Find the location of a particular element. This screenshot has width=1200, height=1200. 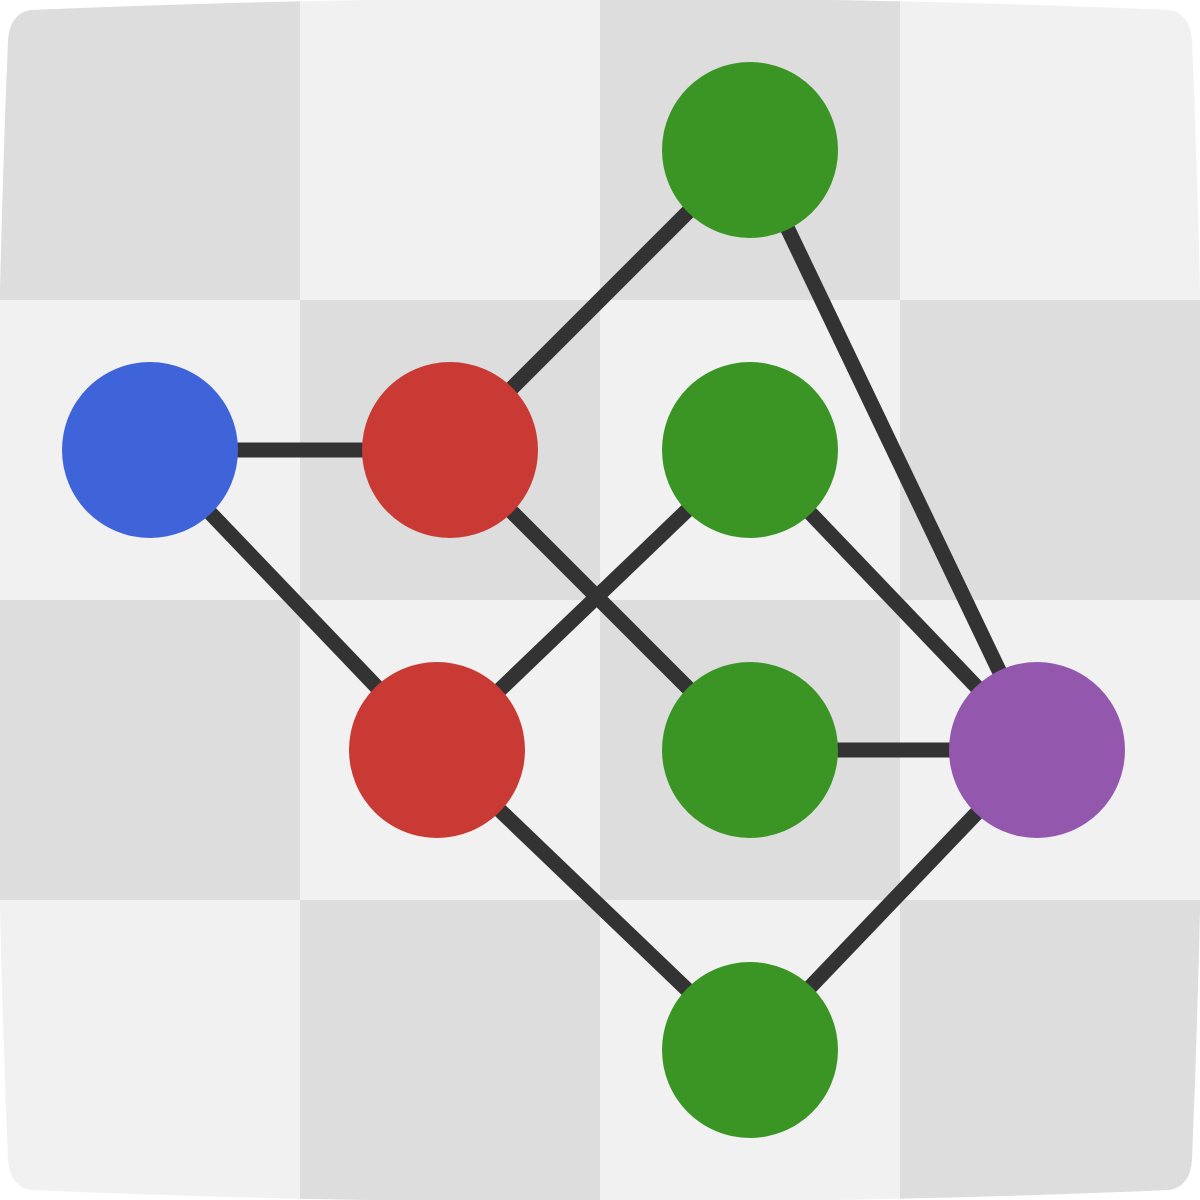

node-purple is located at coordinates (1037, 750).